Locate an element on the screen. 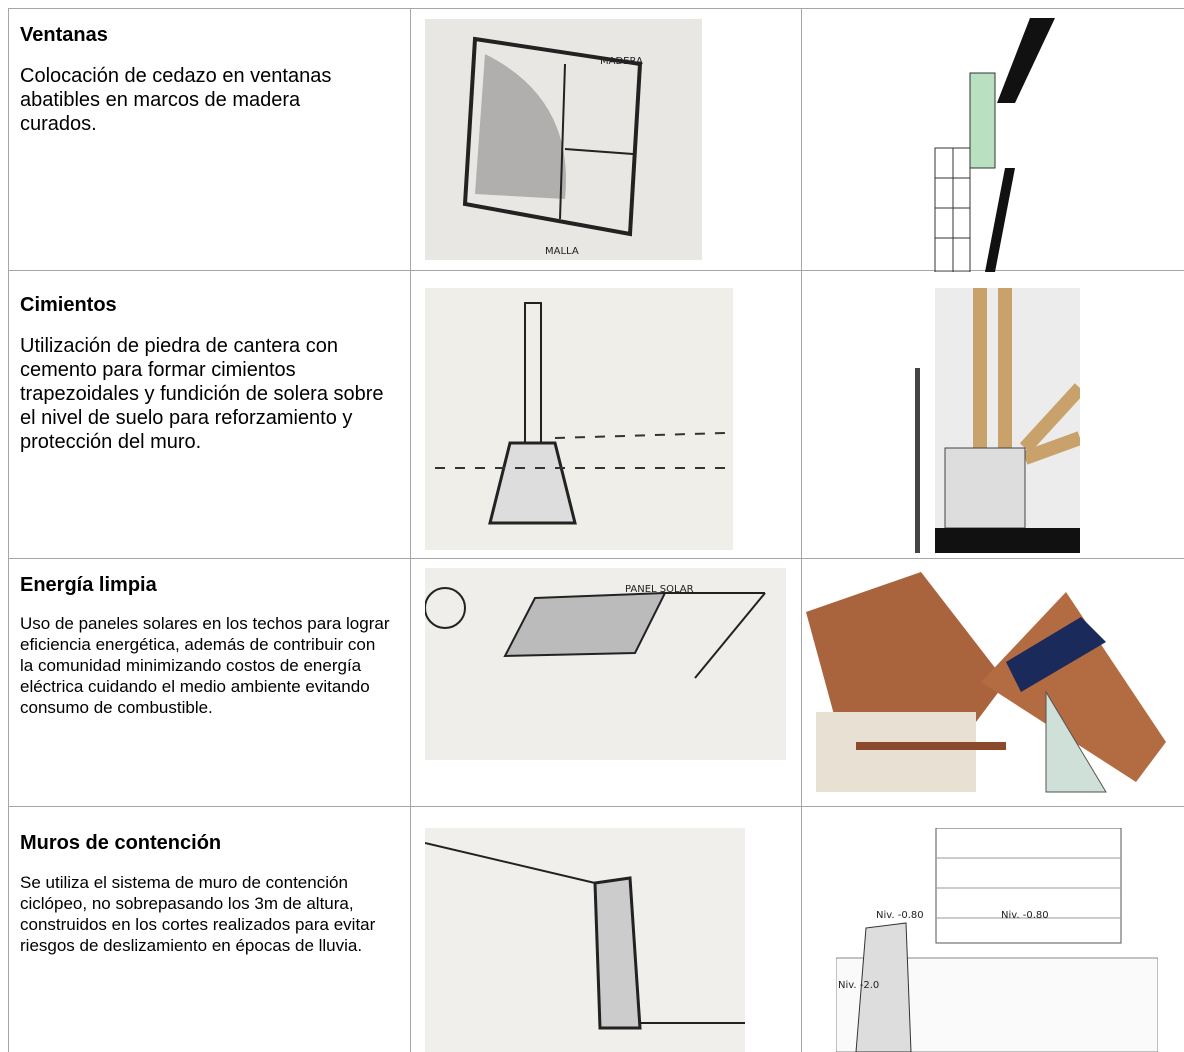  drawing-foundation is located at coordinates (997, 420).